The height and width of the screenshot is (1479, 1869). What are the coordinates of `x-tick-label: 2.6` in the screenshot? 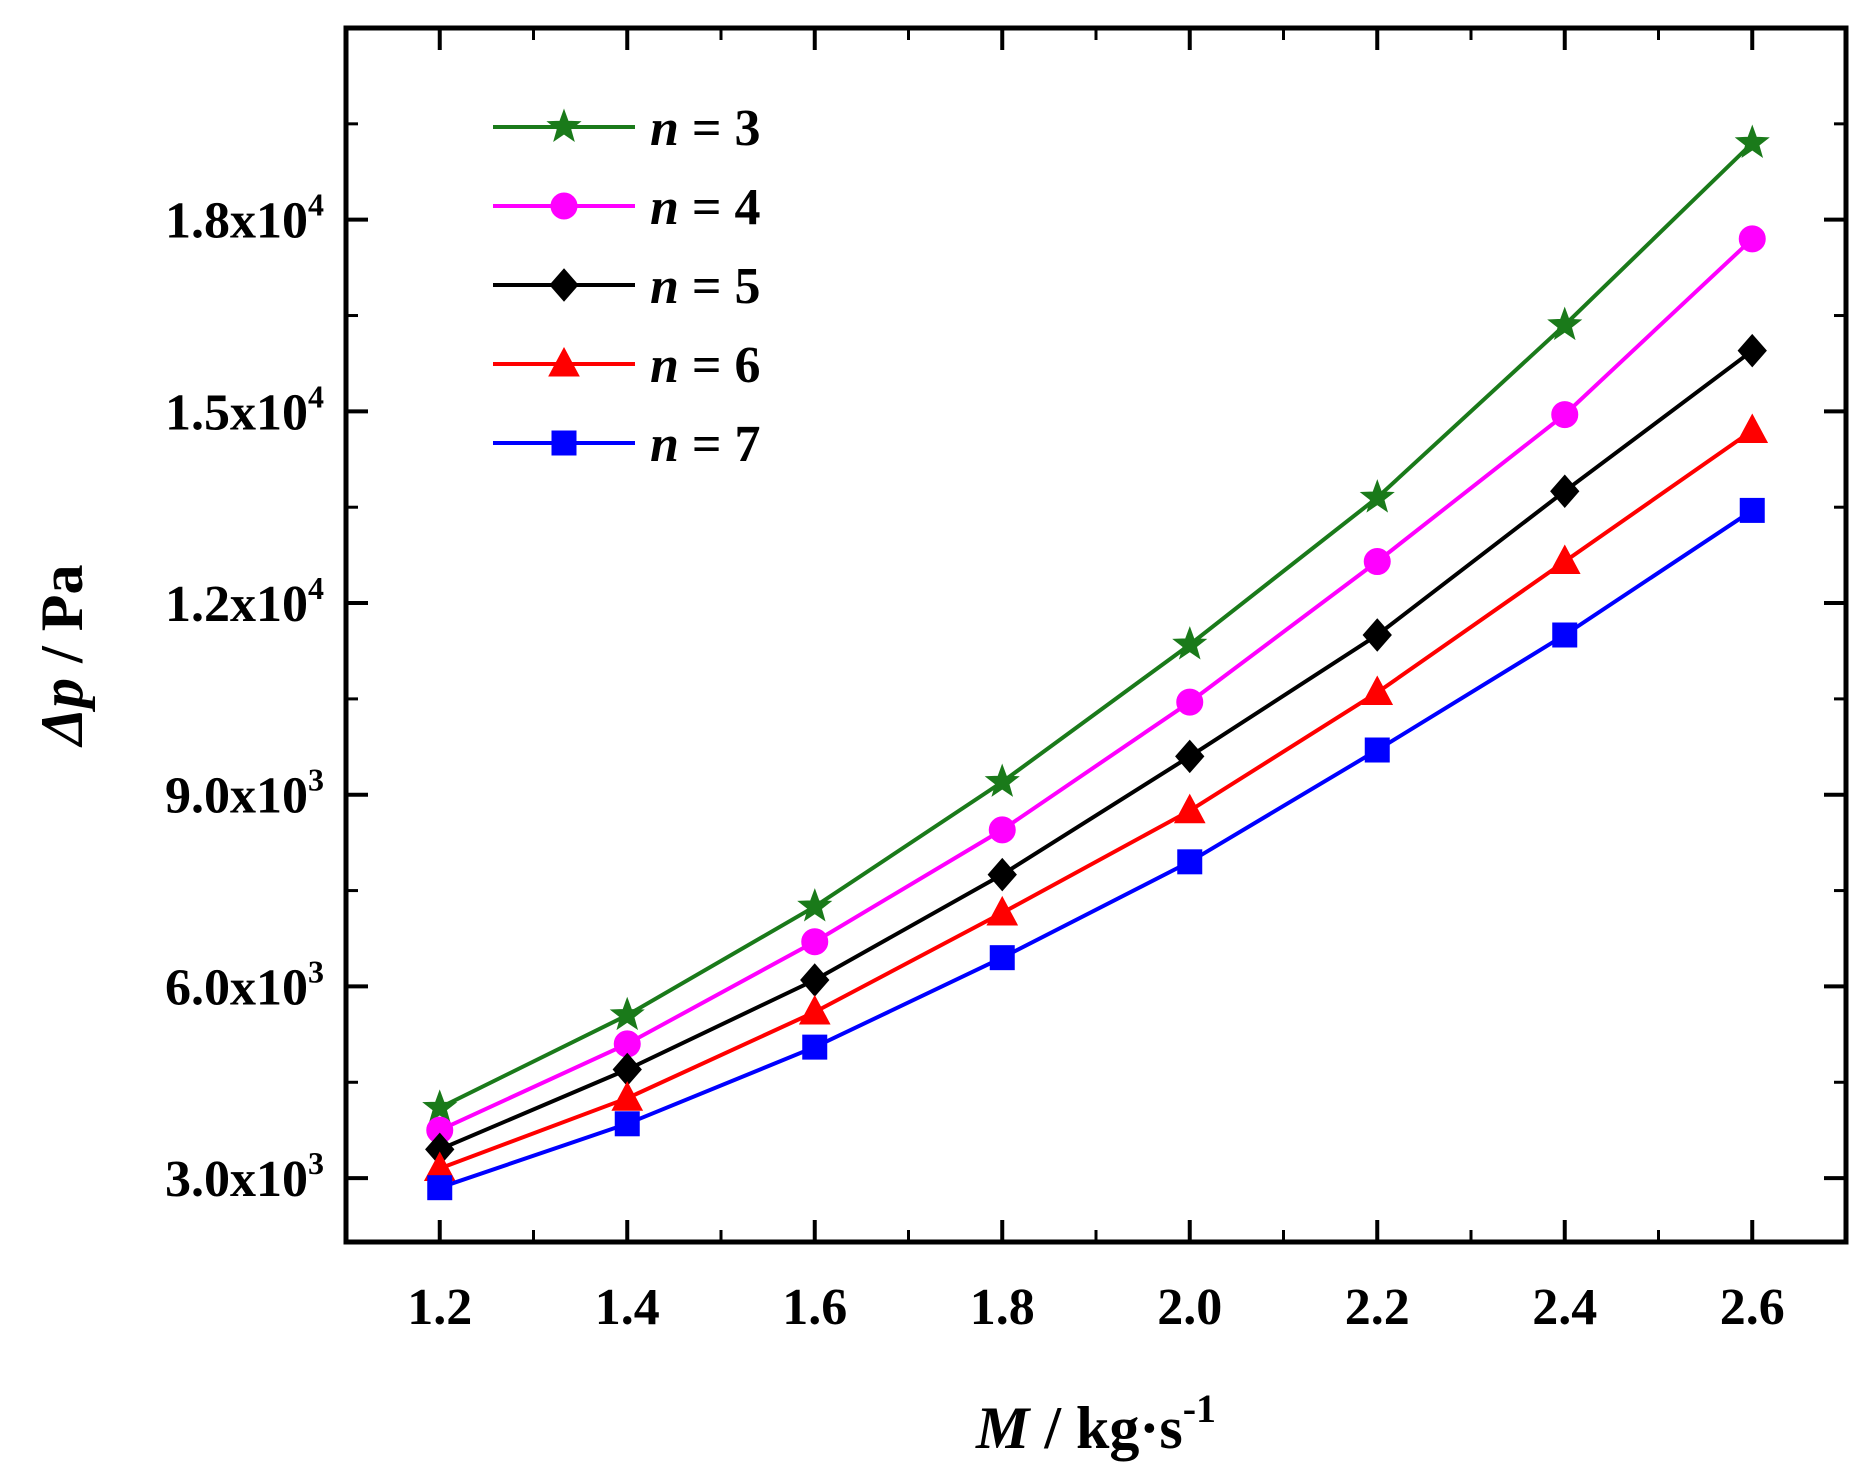 It's located at (1752, 1307).